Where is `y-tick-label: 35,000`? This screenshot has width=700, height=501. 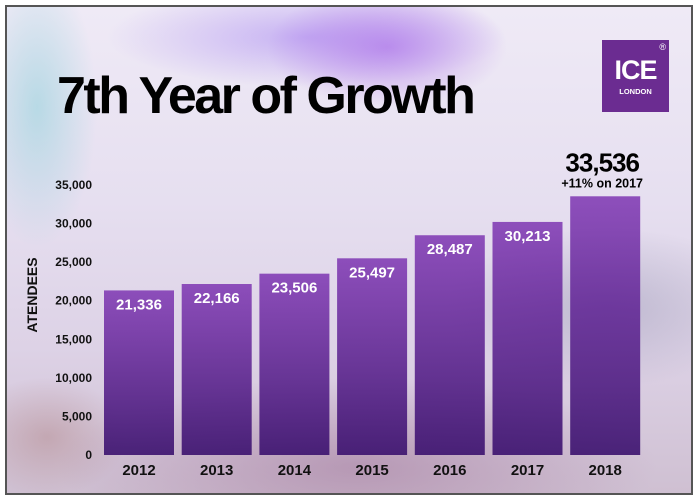
y-tick-label: 35,000 is located at coordinates (73, 185).